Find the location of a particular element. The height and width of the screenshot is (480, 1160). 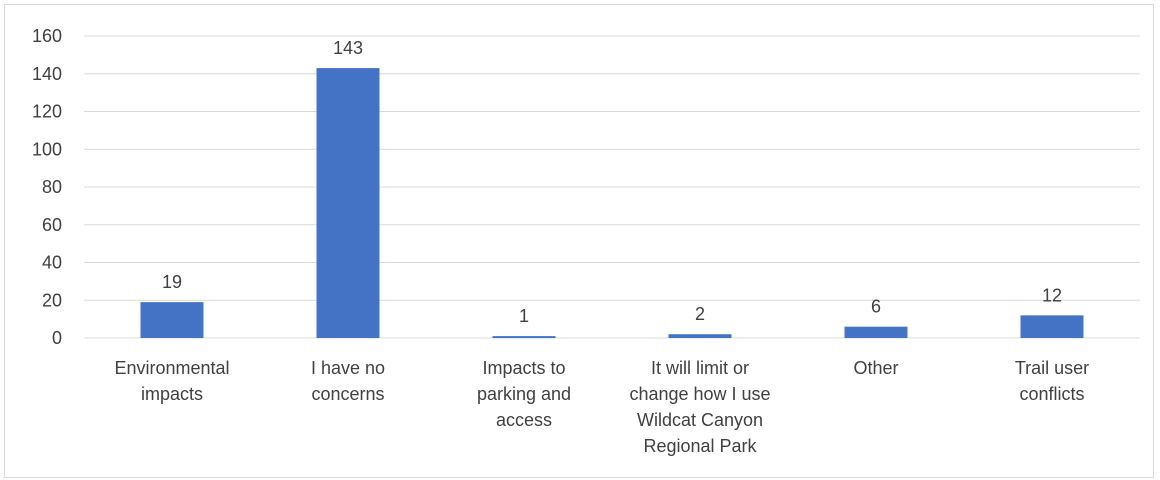

data-label: 12 is located at coordinates (1052, 295).